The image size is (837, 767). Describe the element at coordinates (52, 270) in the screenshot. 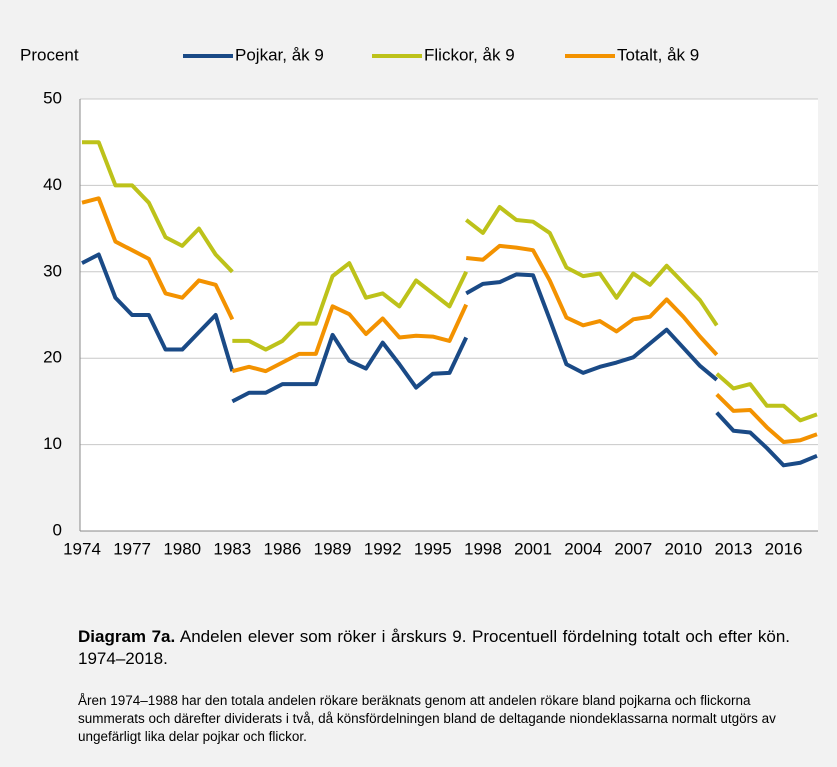

I see `y-tick-label: 30` at that location.